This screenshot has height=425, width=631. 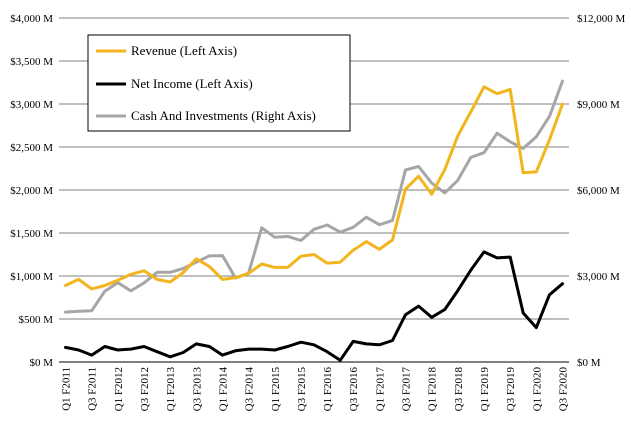 I want to click on x-axis-tick-label: Q1 F2012, so click(x=119, y=389).